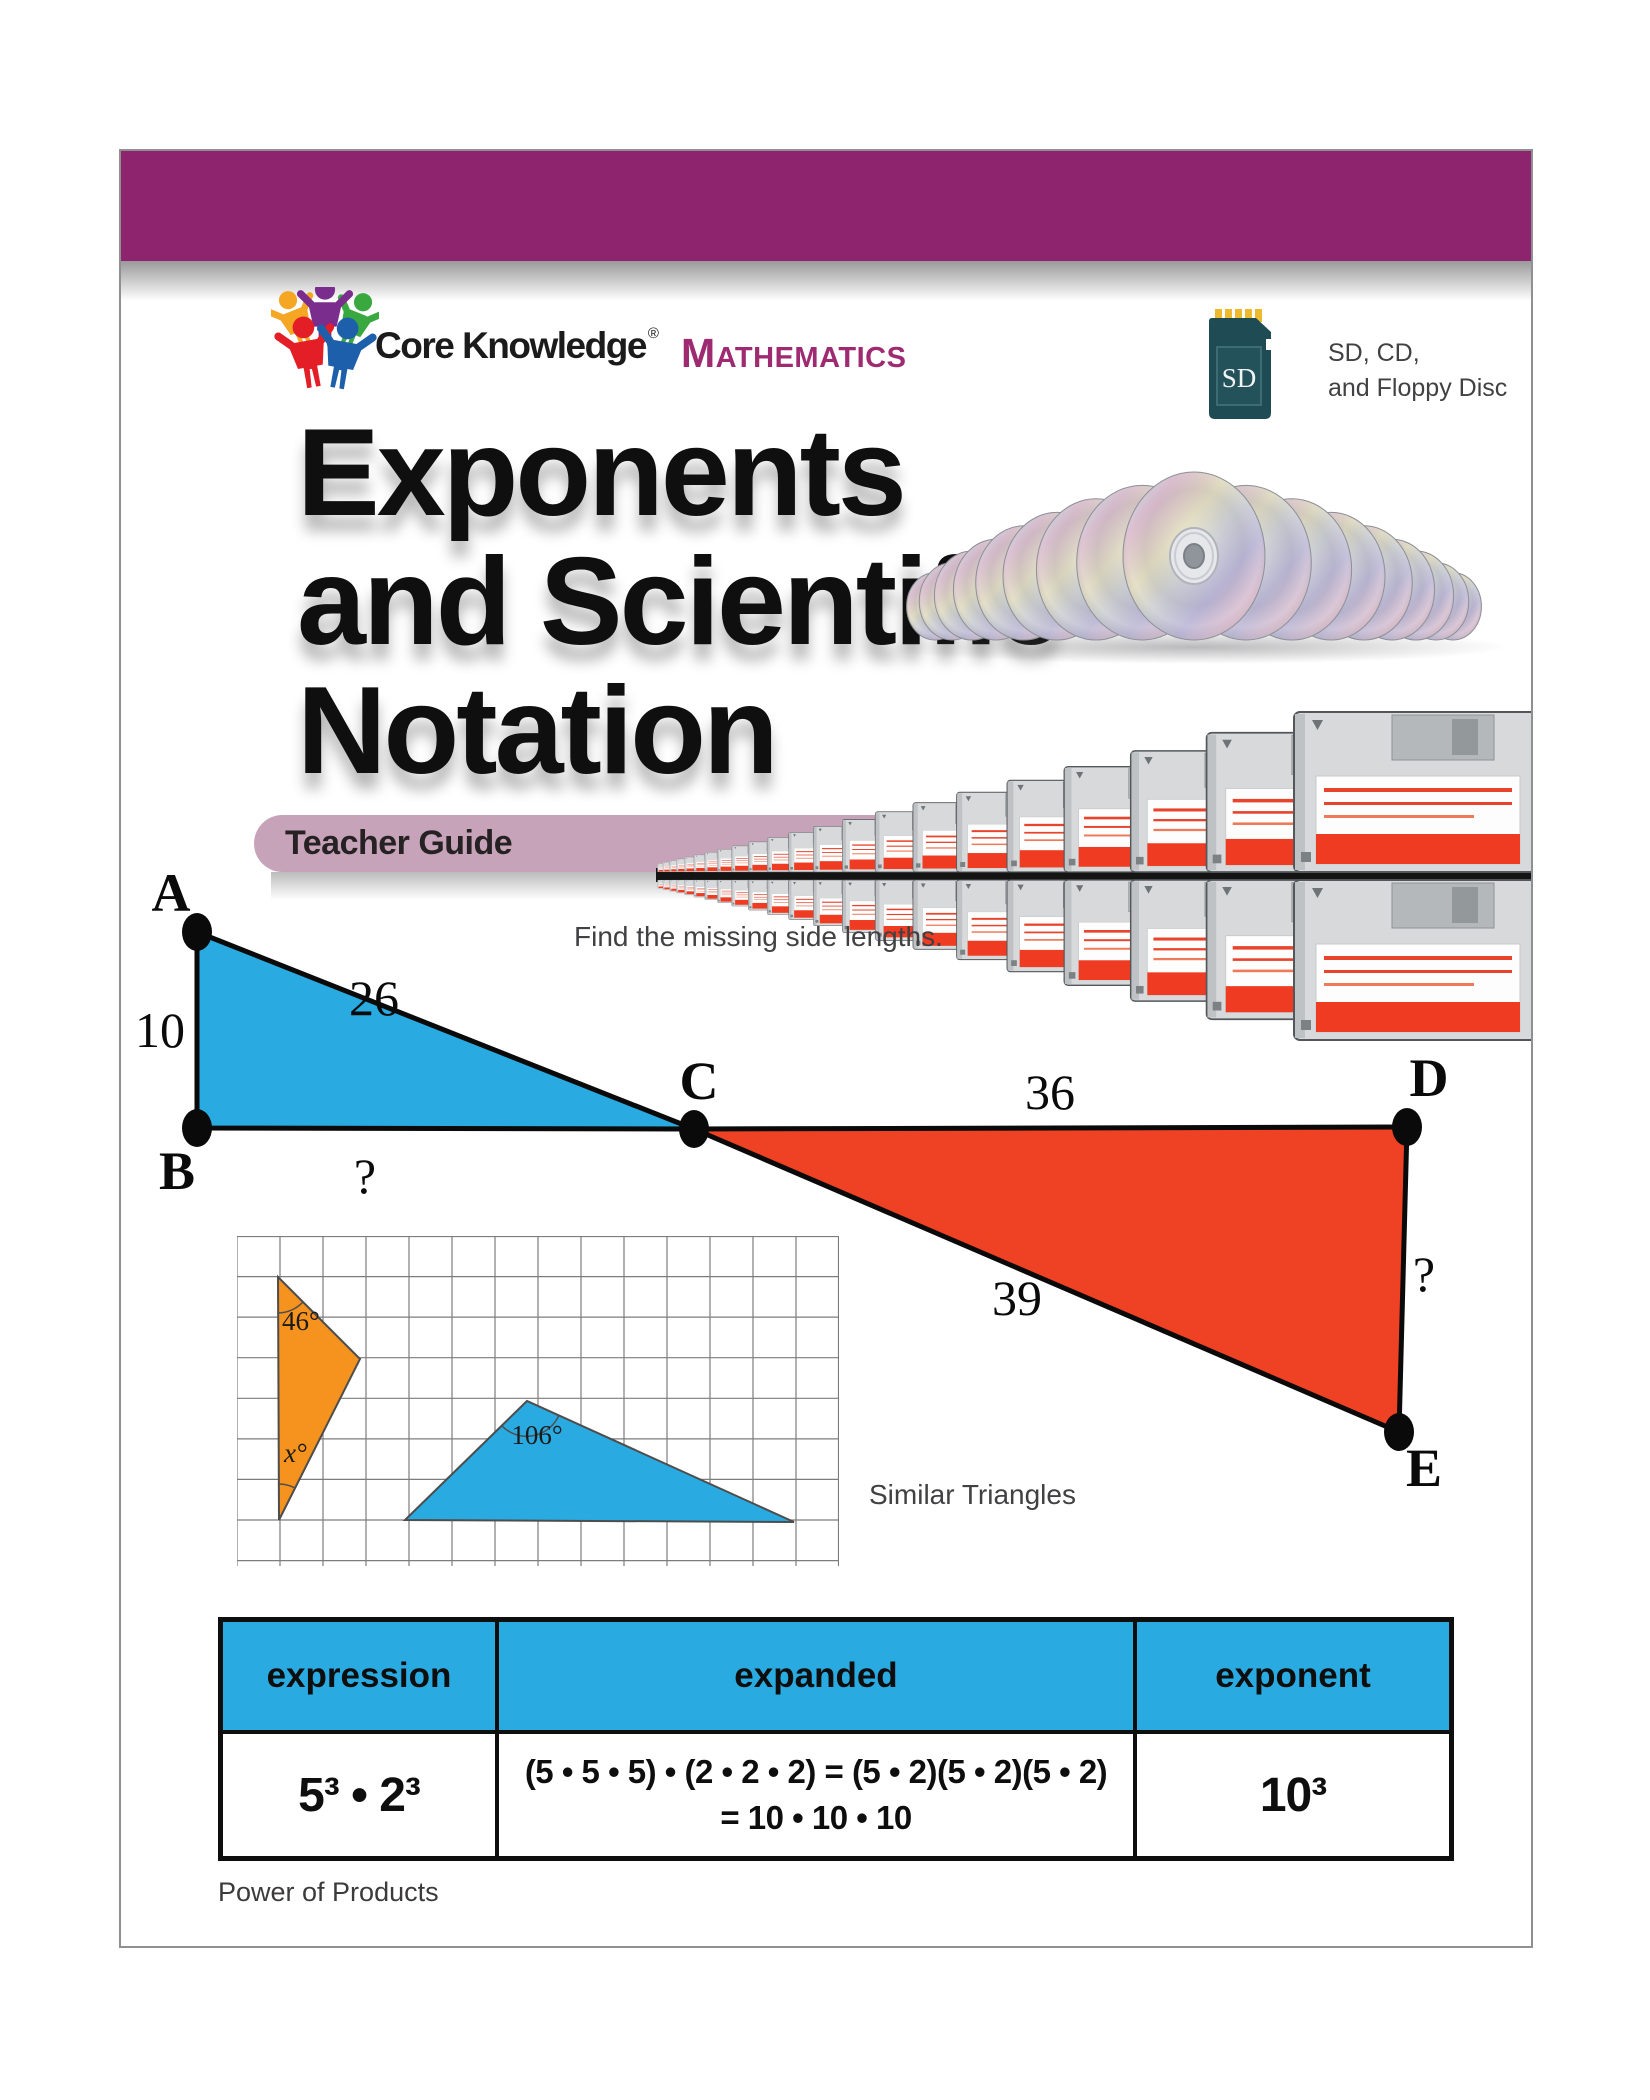 The width and height of the screenshot is (1650, 2100). I want to click on brand-subject: MATHEMATICS, so click(793, 353).